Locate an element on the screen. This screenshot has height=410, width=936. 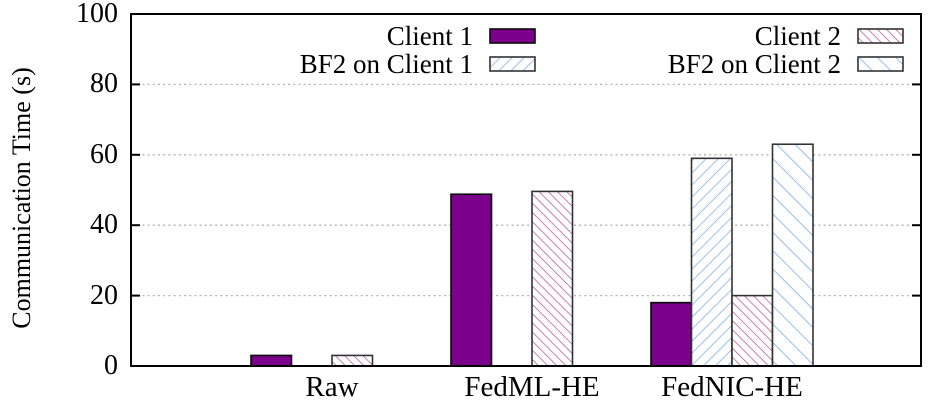
legend-item-label: BF2 on Client 2 is located at coordinates (754, 64).